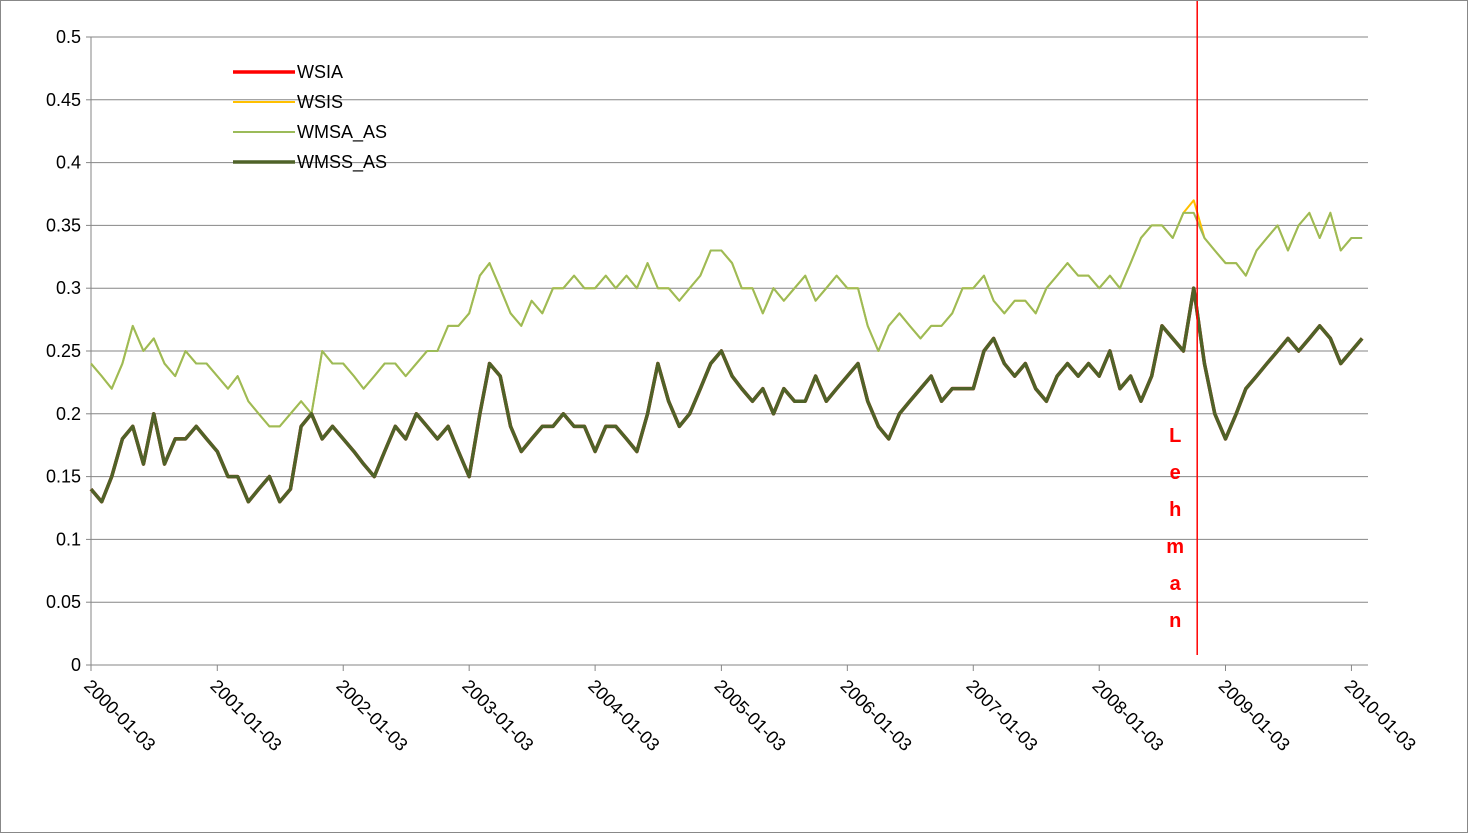 The width and height of the screenshot is (1468, 833). Describe the element at coordinates (68, 288) in the screenshot. I see `y-tick-label: 0.3` at that location.